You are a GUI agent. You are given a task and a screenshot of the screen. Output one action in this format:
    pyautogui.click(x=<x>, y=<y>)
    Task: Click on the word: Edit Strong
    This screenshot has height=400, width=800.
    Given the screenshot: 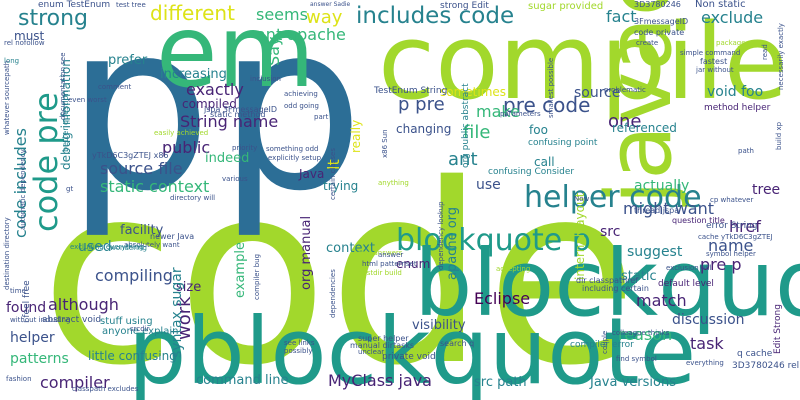 What is the action you would take?
    pyautogui.click(x=778, y=329)
    